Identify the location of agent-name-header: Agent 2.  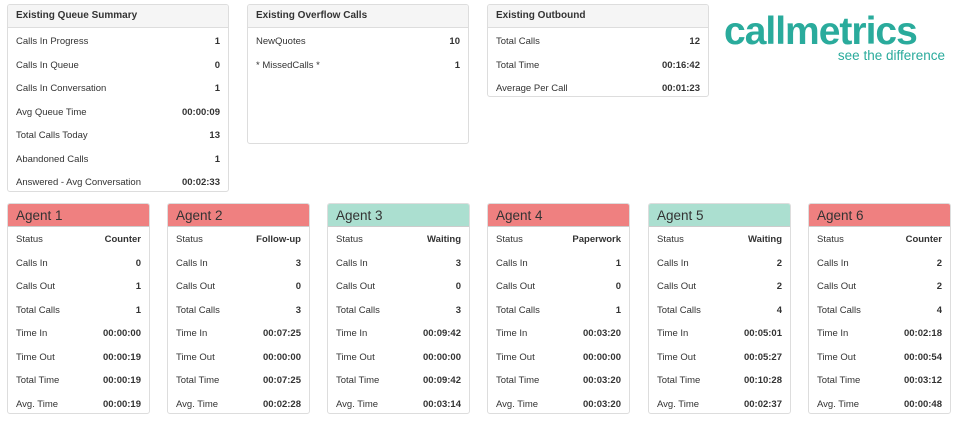
(238, 215).